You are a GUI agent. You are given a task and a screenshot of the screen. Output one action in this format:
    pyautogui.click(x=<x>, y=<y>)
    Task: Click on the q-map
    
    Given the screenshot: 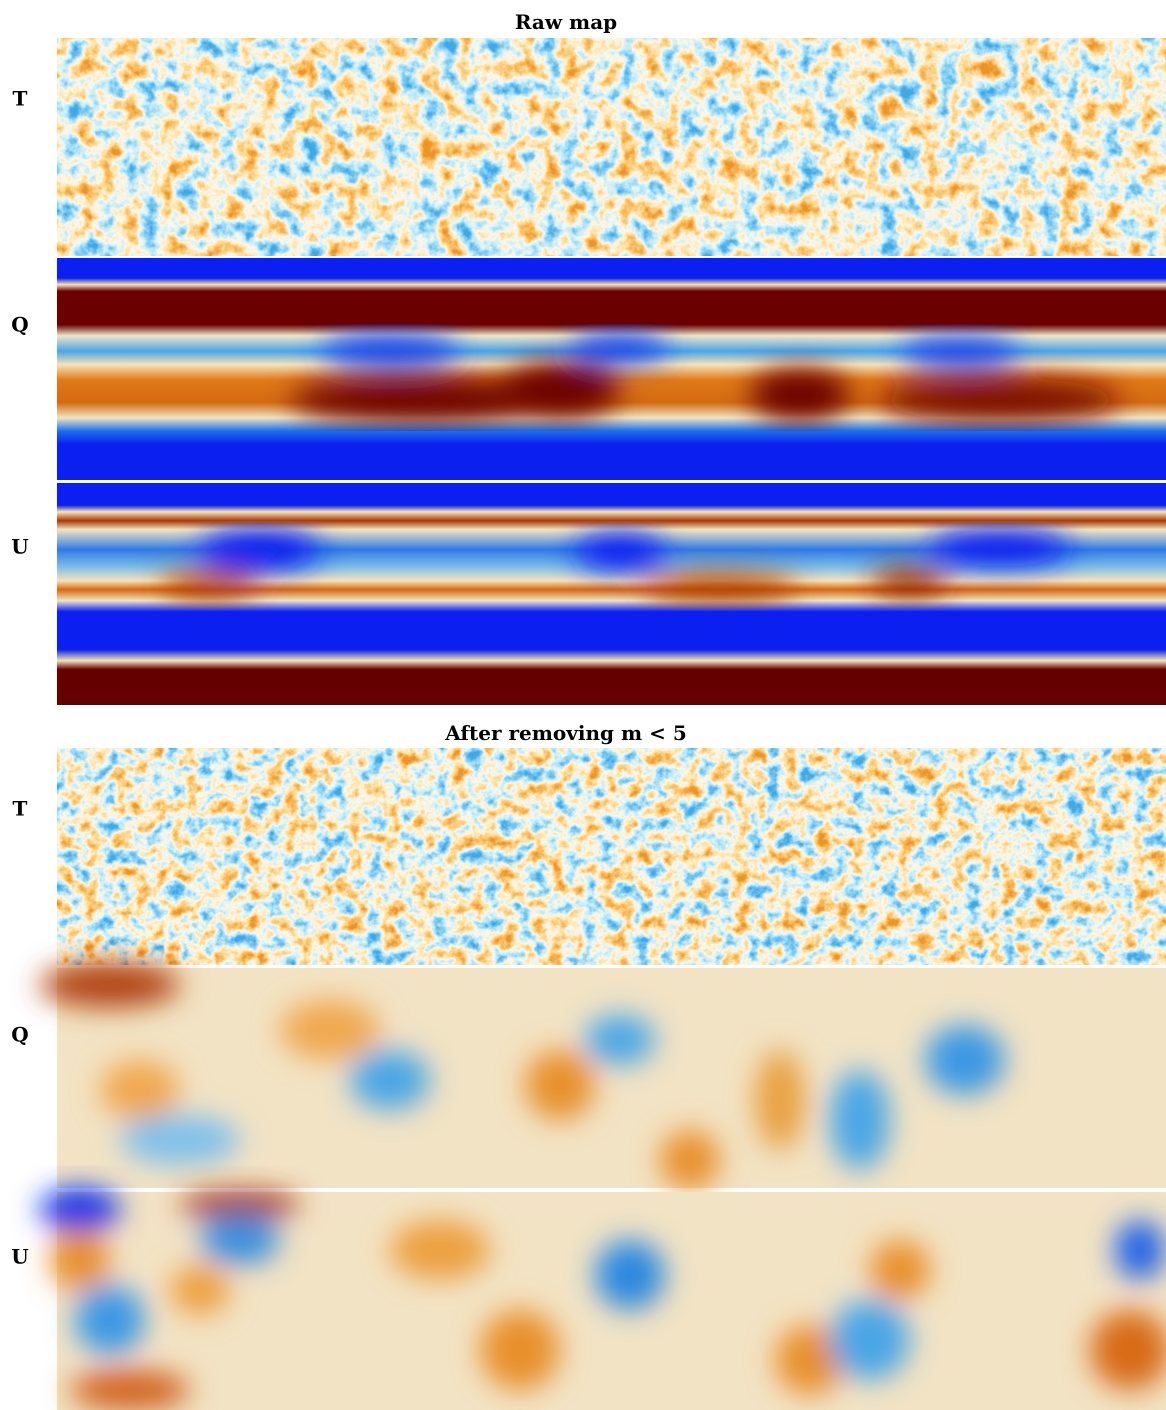 What is the action you would take?
    pyautogui.click(x=611, y=369)
    